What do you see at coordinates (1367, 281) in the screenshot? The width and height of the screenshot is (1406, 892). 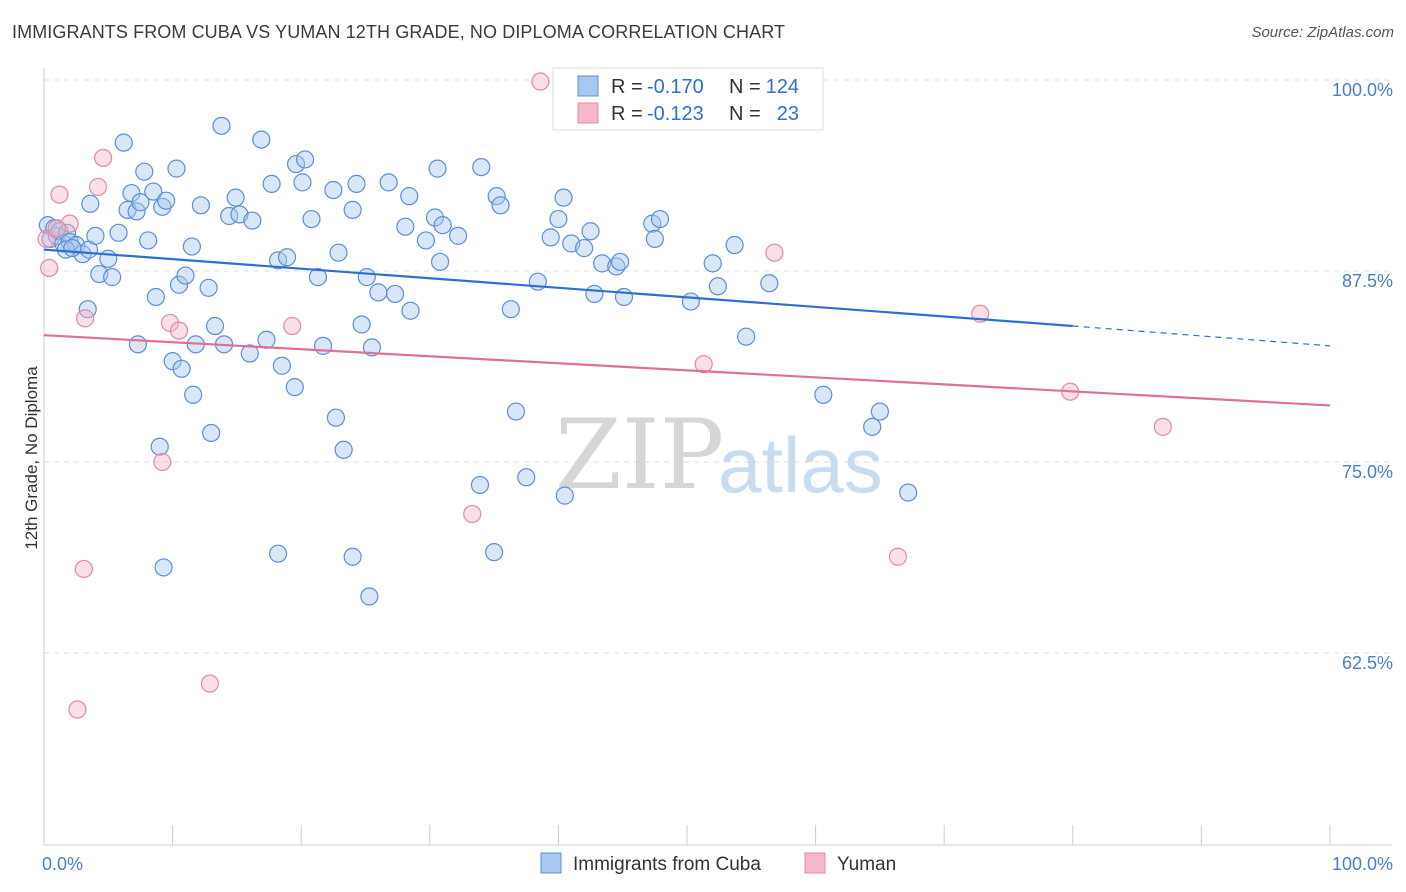 I see `y-tick-label: 87.5%` at bounding box center [1367, 281].